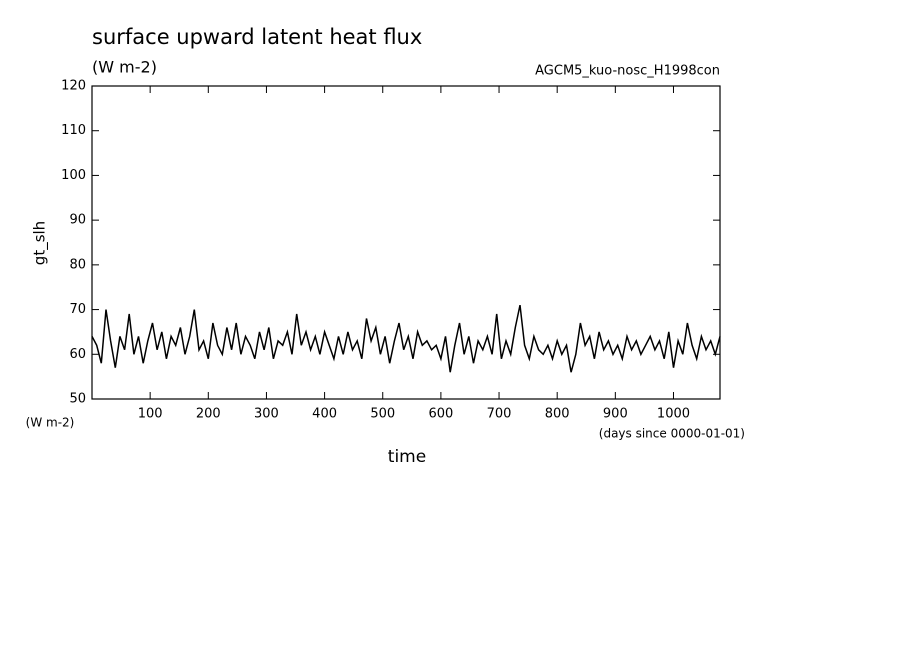  What do you see at coordinates (266, 414) in the screenshot?
I see `x-tick-label: 300` at bounding box center [266, 414].